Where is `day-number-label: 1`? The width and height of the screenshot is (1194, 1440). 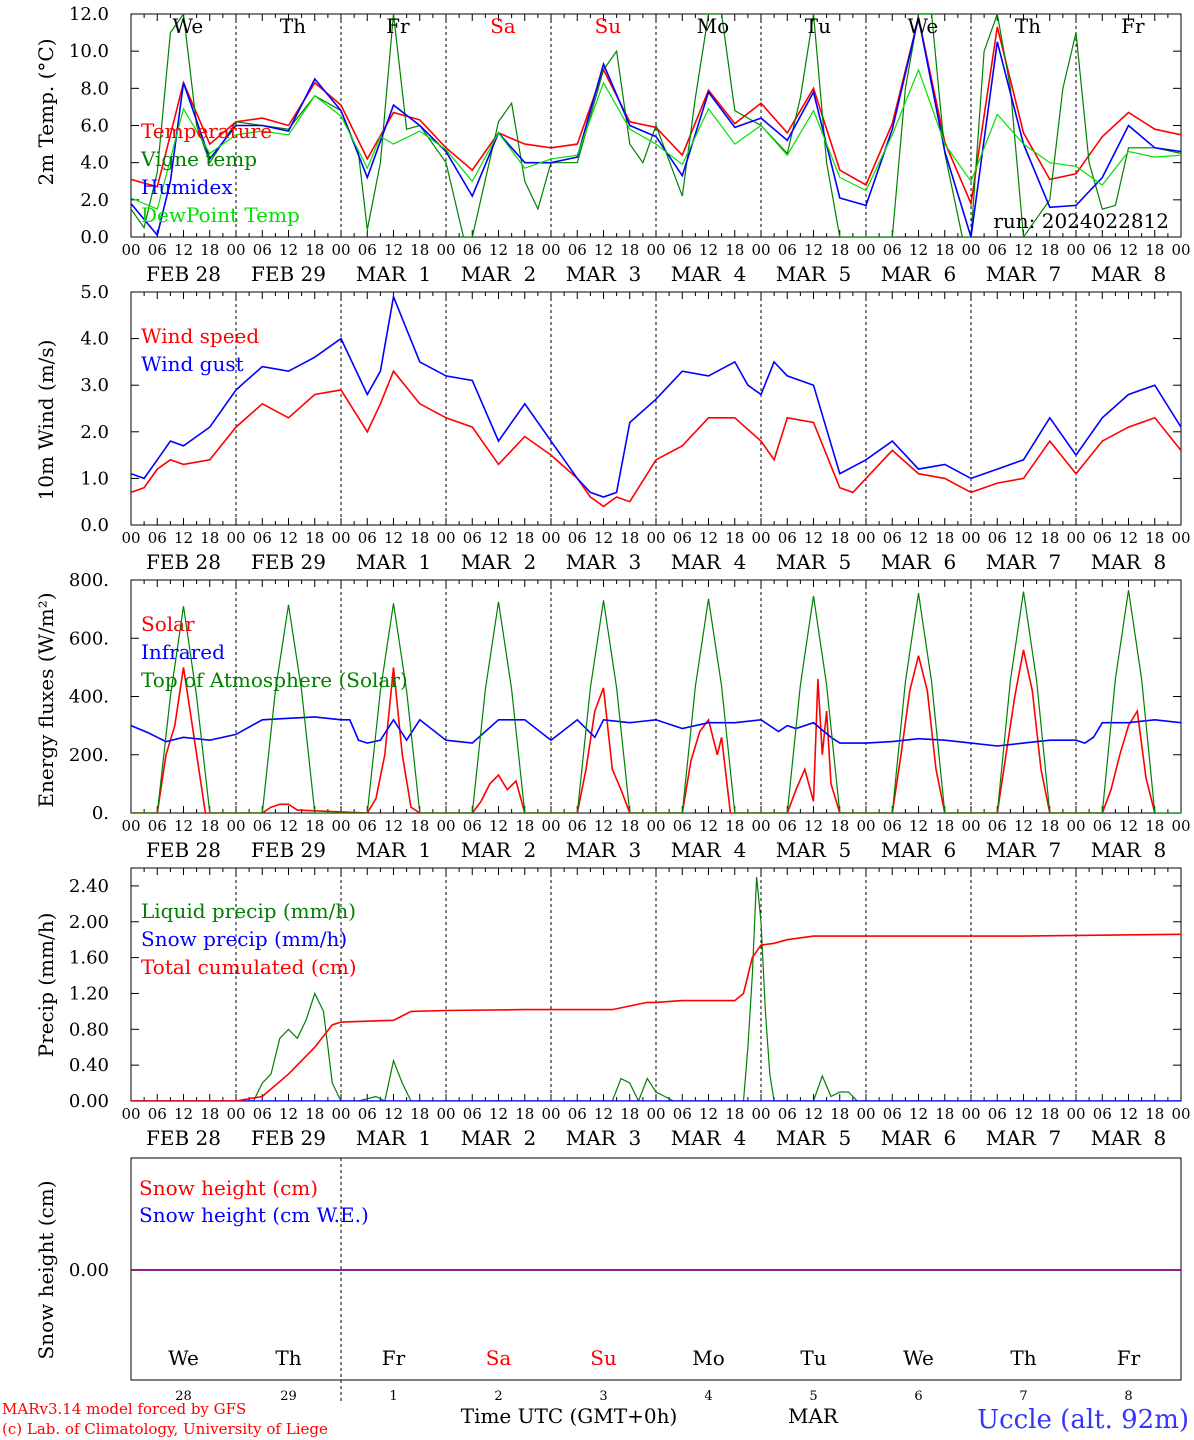 day-number-label: 1 is located at coordinates (393, 1396).